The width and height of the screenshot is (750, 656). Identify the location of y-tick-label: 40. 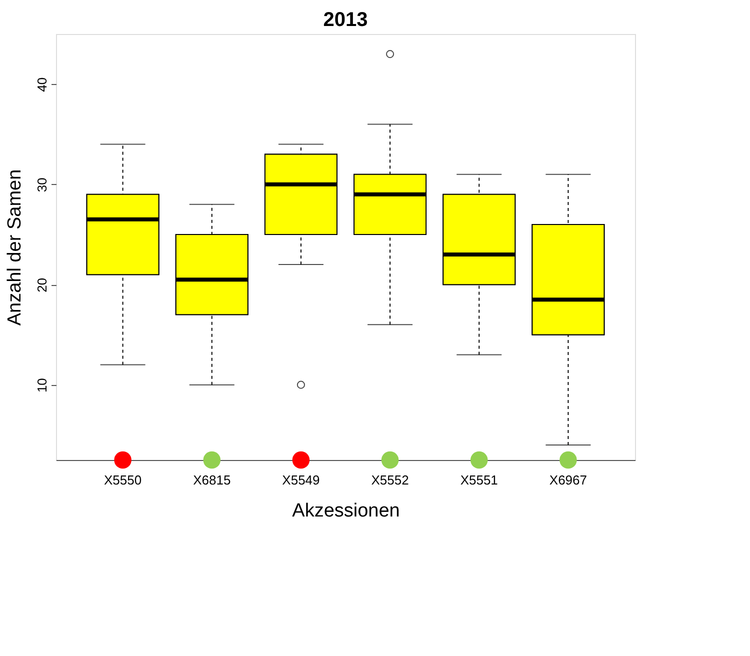
(42, 84).